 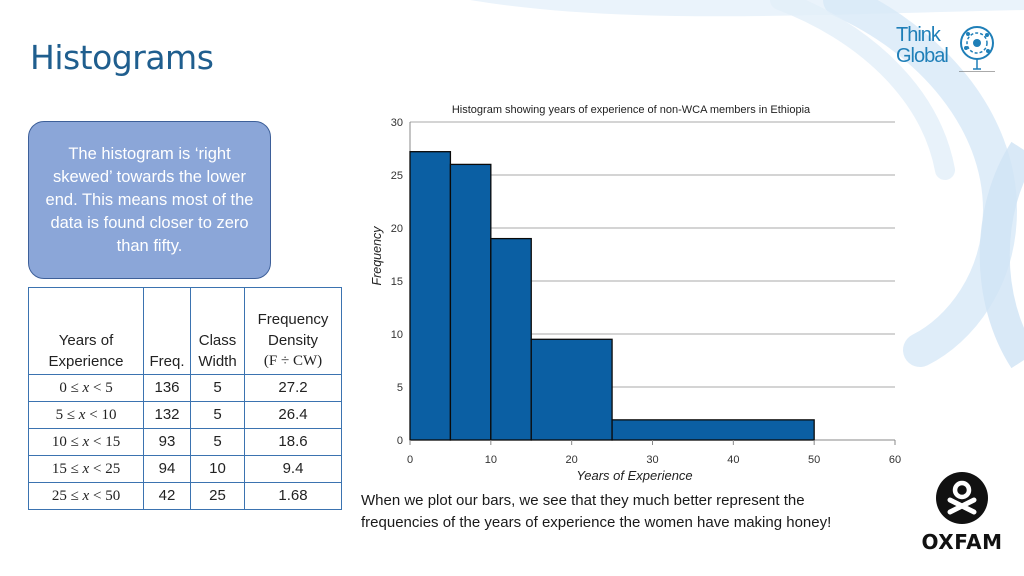 What do you see at coordinates (400, 441) in the screenshot?
I see `y-tick-label: 0` at bounding box center [400, 441].